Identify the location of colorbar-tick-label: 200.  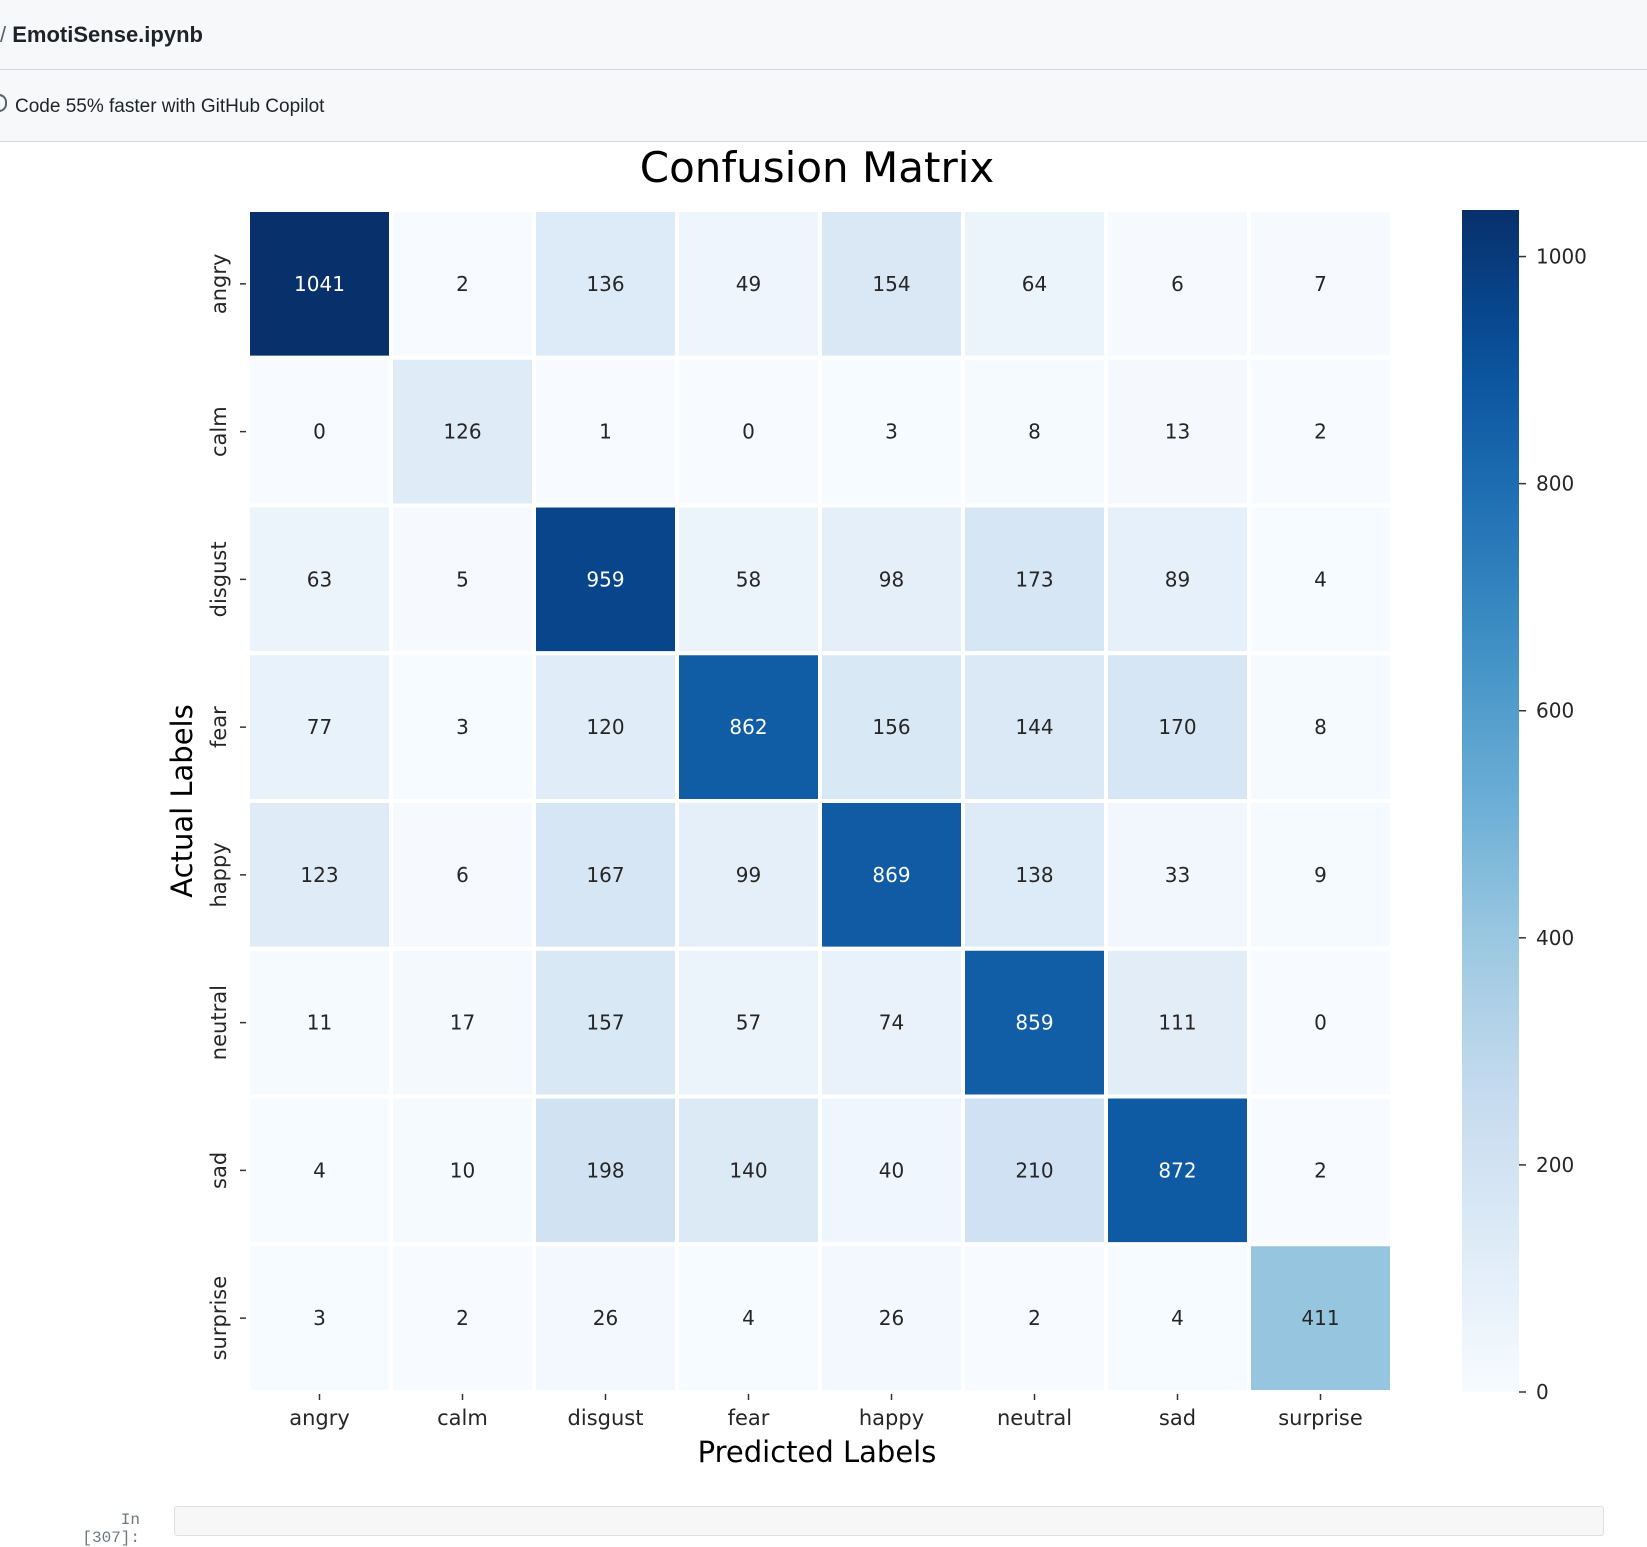
(1555, 1165).